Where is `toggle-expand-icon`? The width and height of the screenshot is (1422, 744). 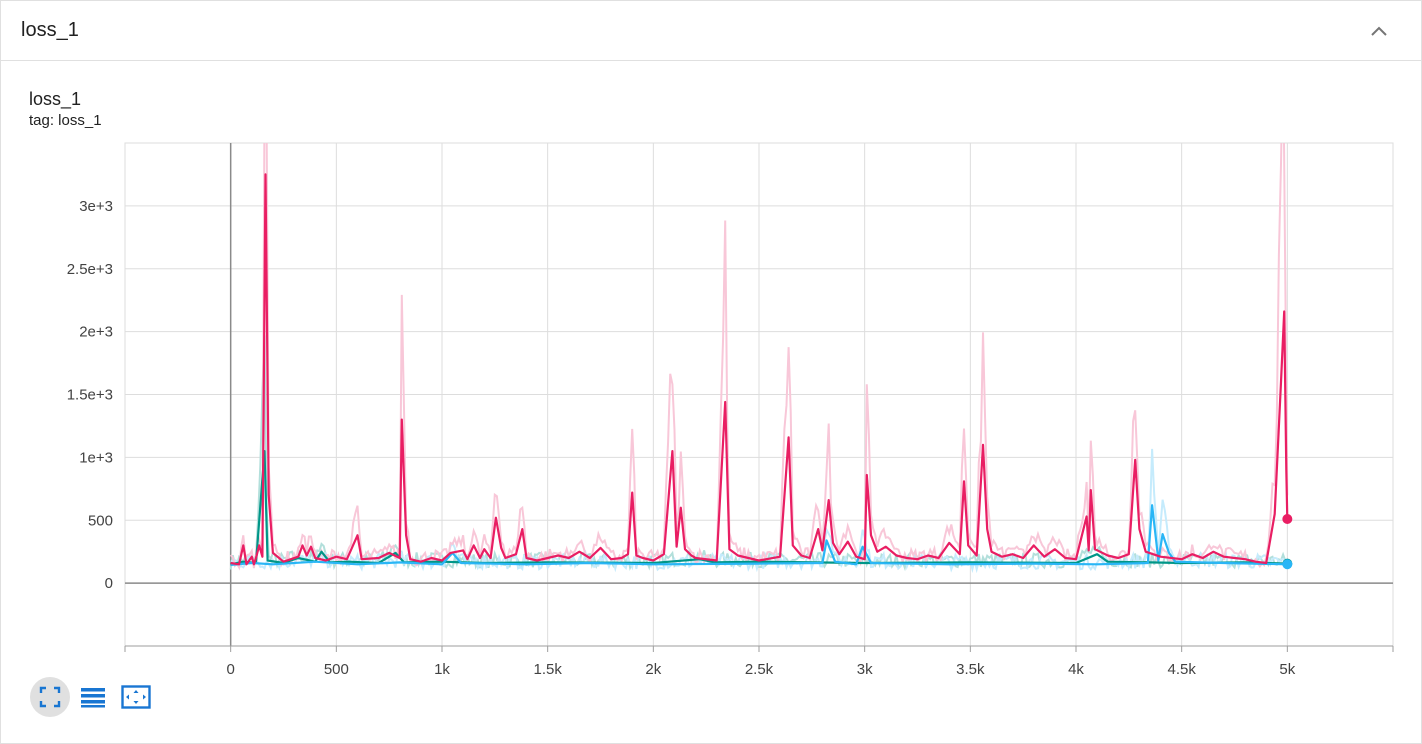
toggle-expand-icon is located at coordinates (136, 697).